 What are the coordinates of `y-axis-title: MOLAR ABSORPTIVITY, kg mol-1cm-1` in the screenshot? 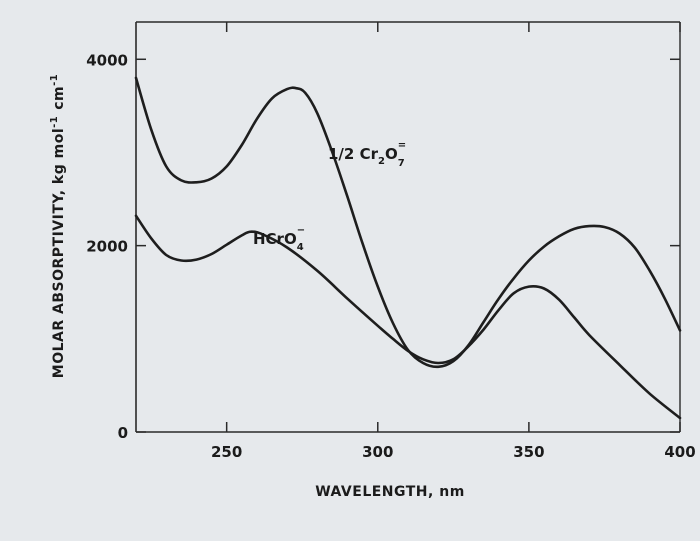 It's located at (58, 226).